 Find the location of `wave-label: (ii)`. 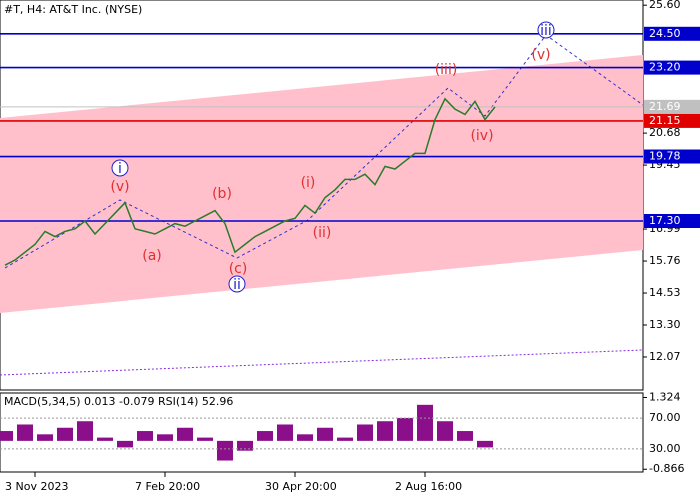

wave-label: (ii) is located at coordinates (322, 233).